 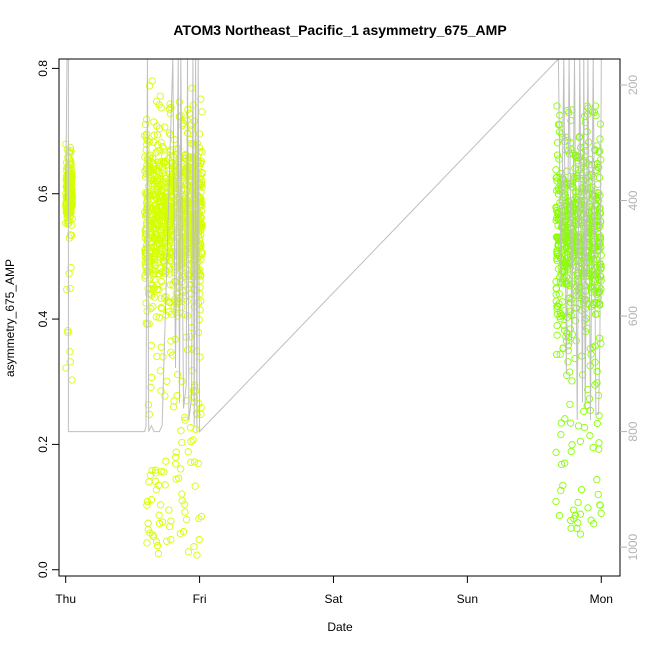 I want to click on y-tick-label: 0.4, so click(x=43, y=318).